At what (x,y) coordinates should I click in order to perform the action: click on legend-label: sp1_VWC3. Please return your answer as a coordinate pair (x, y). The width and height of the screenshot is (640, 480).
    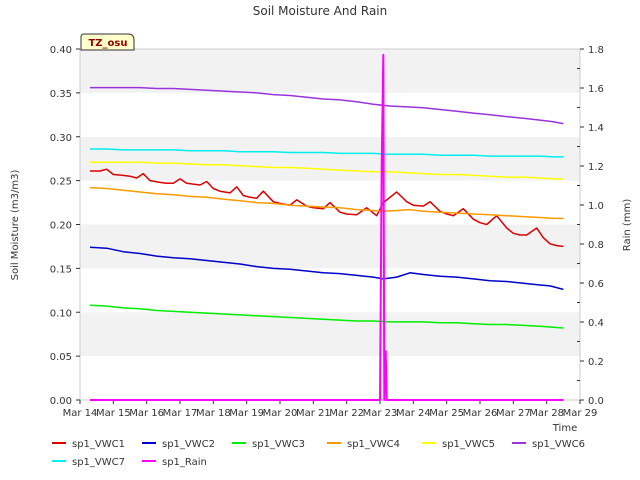
    Looking at the image, I should click on (278, 444).